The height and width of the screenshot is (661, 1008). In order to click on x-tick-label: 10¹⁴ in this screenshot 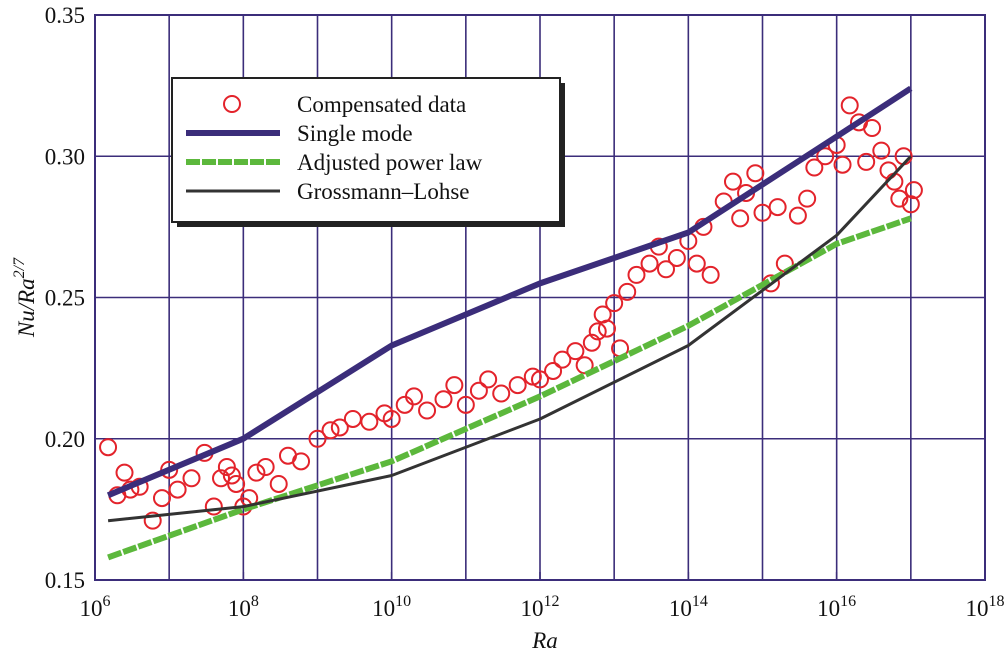, I will do `click(688, 607)`.